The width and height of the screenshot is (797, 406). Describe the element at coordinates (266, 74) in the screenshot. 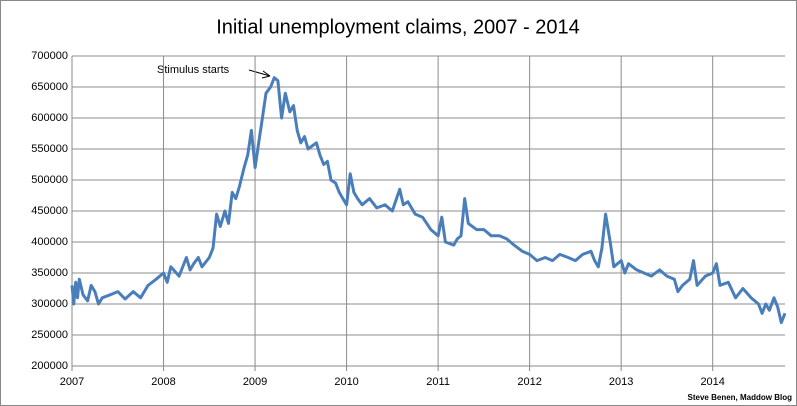

I see `annotation-arrowhead` at that location.